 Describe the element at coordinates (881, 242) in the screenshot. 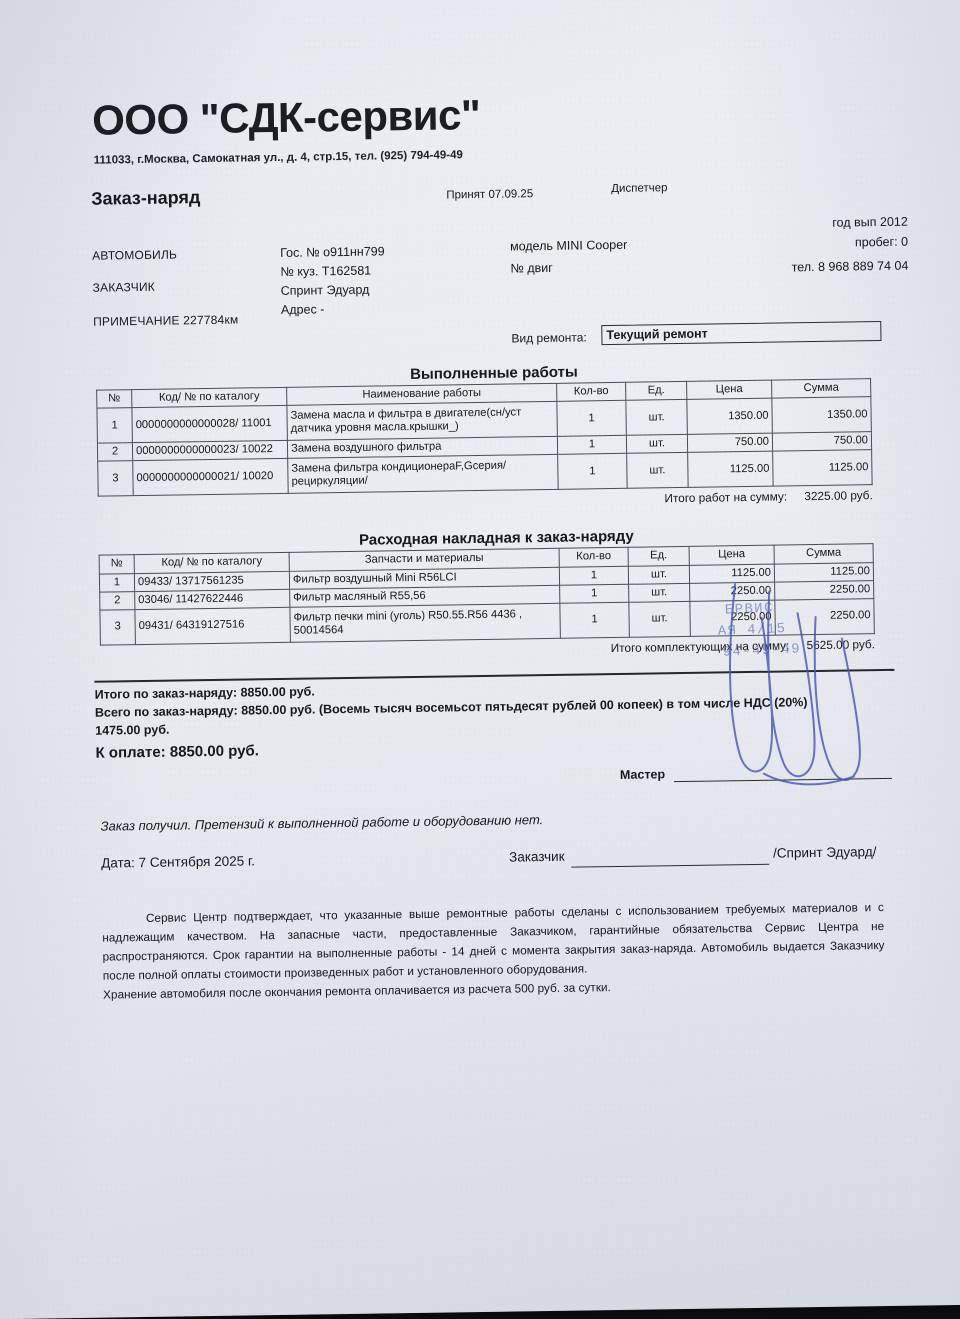

I see `vehicle-mileage: пробег: 0` at that location.